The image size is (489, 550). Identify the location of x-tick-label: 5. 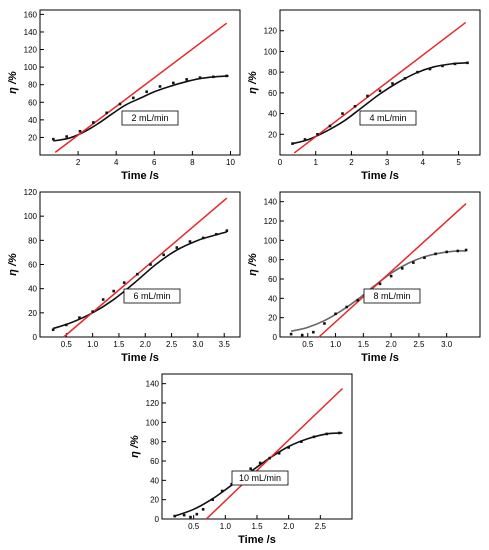
(458, 162).